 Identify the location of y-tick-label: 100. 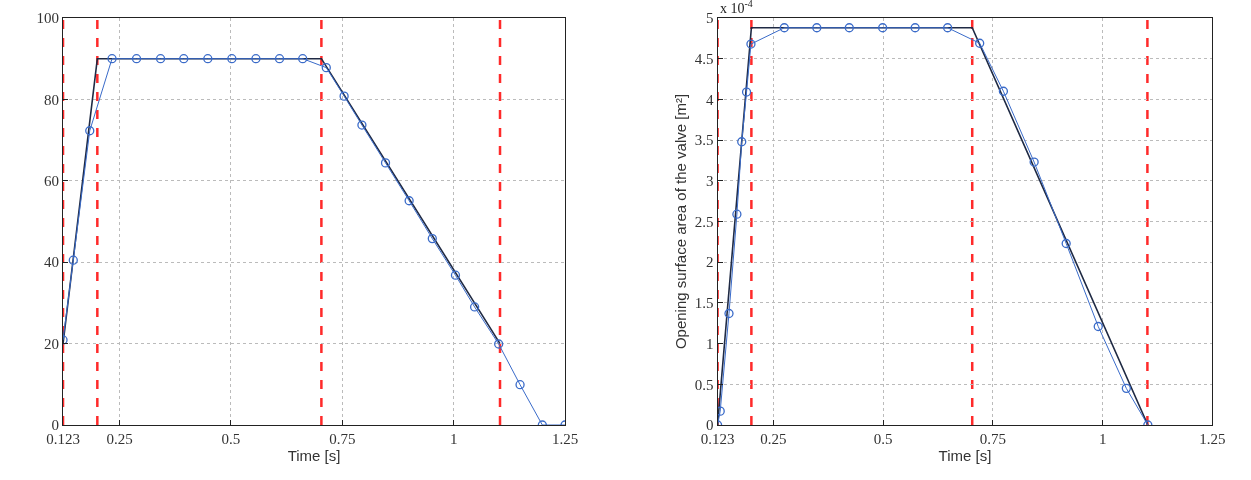
(47, 18).